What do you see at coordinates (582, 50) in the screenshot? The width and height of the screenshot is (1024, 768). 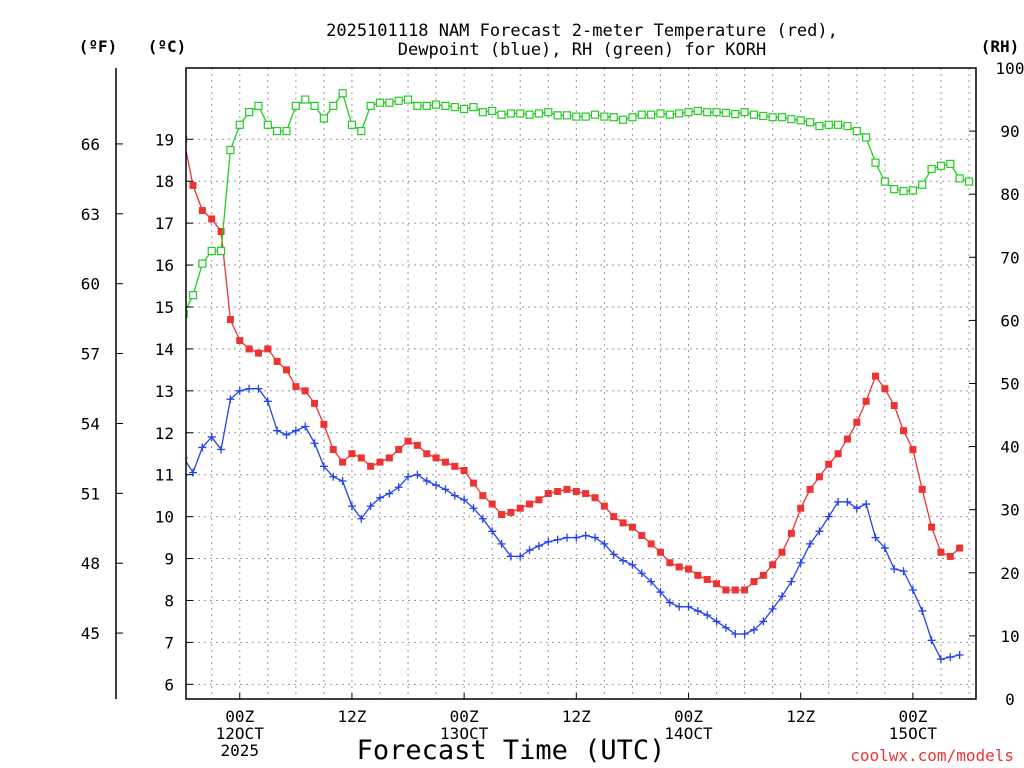 I see `chart-title-line-2: Dewpoint (blue), RH (green) for KORH` at bounding box center [582, 50].